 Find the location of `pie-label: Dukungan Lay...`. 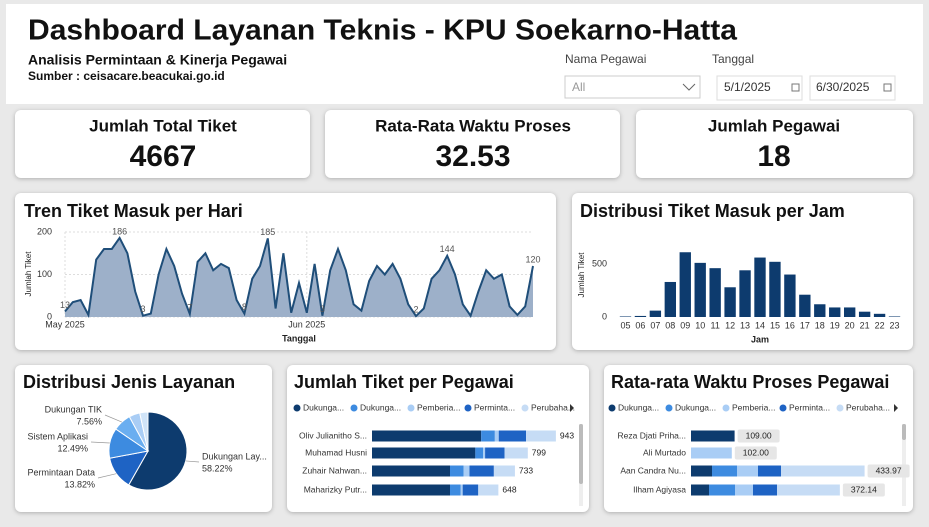

pie-label: Dukungan Lay... is located at coordinates (234, 456).